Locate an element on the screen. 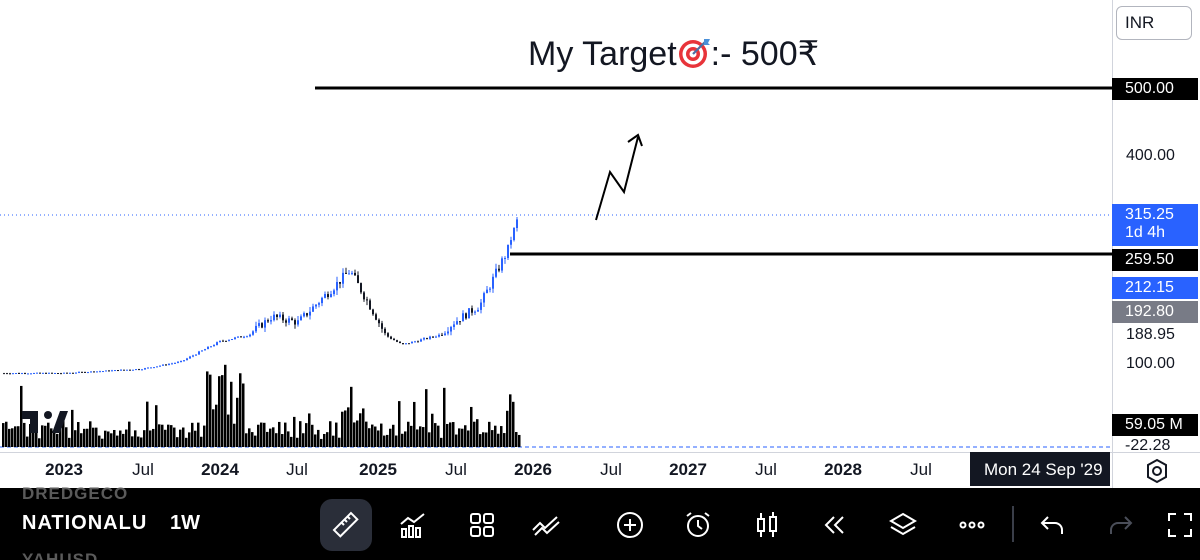 This screenshot has width=1200, height=560. undo-button is located at coordinates (1052, 525).